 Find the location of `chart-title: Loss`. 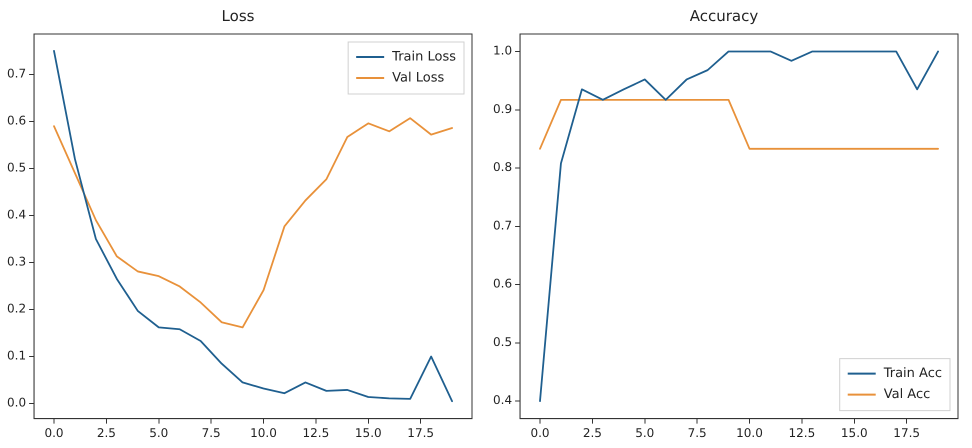

chart-title: Loss is located at coordinates (238, 15).